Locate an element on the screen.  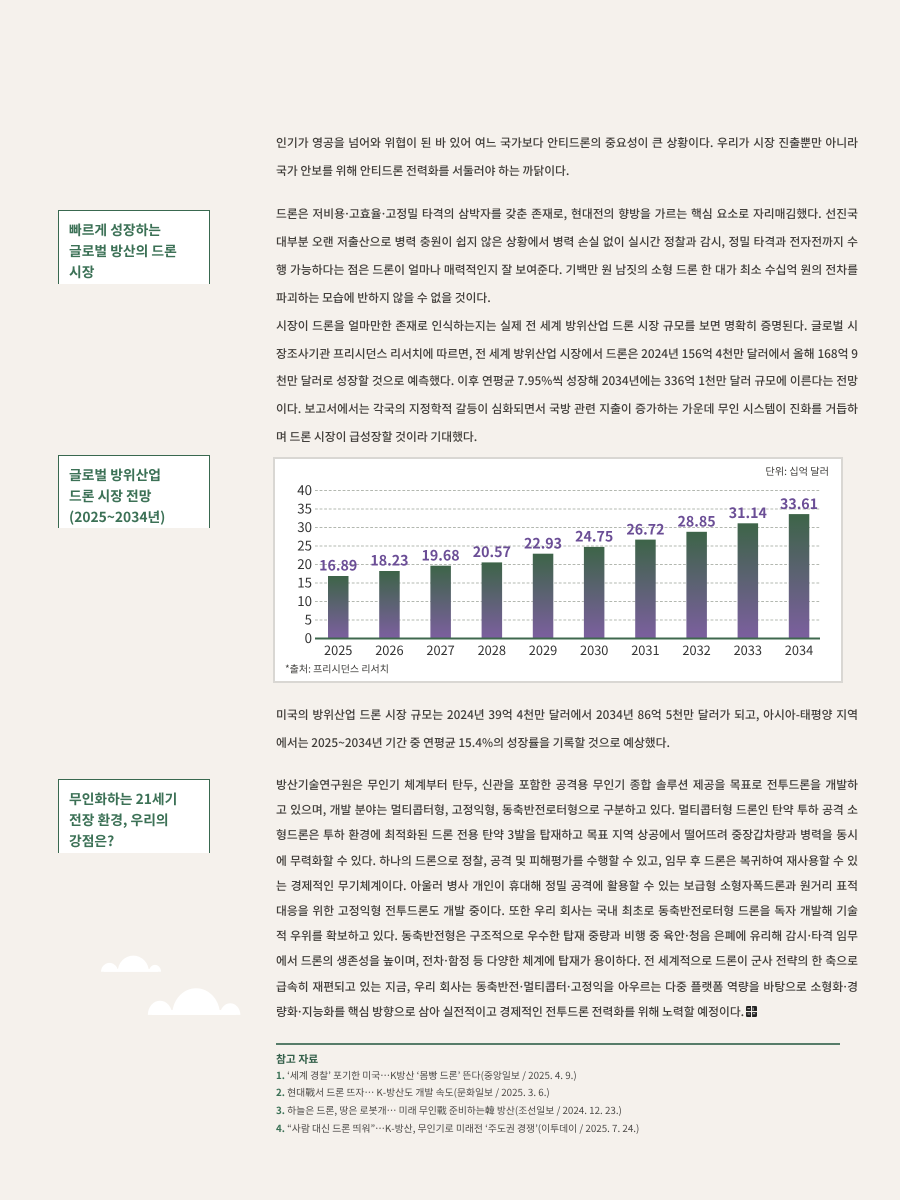
svg-text: 25 is located at coordinates (304, 545).